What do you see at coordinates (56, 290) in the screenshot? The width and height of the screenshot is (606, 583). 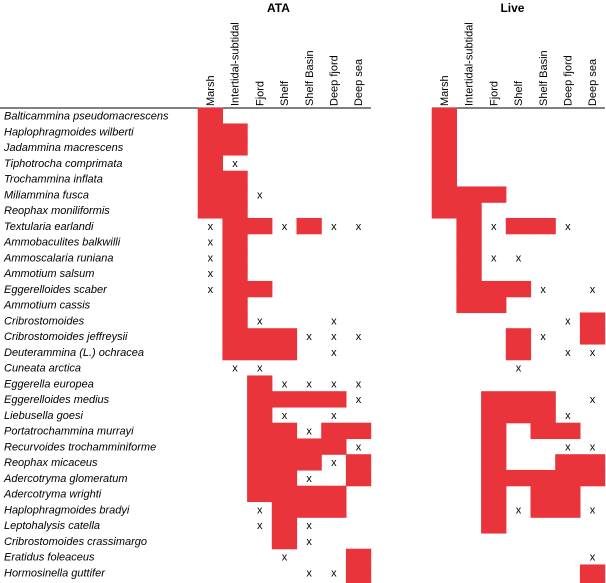 I see `species-label: Eggerelloides scaber` at bounding box center [56, 290].